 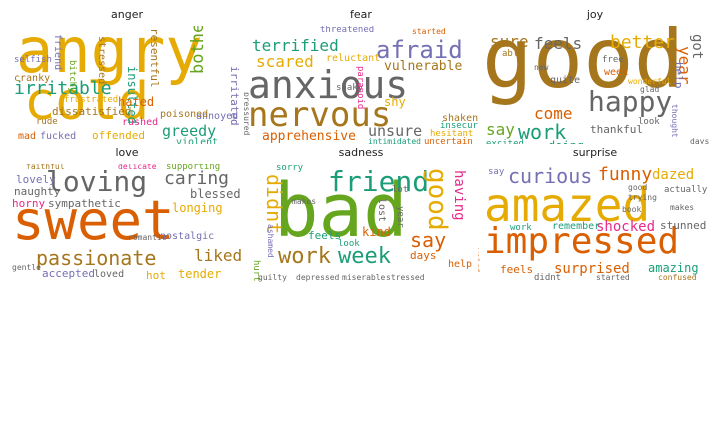 What do you see at coordinates (127, 14) in the screenshot?
I see `panel-title: anger` at bounding box center [127, 14].